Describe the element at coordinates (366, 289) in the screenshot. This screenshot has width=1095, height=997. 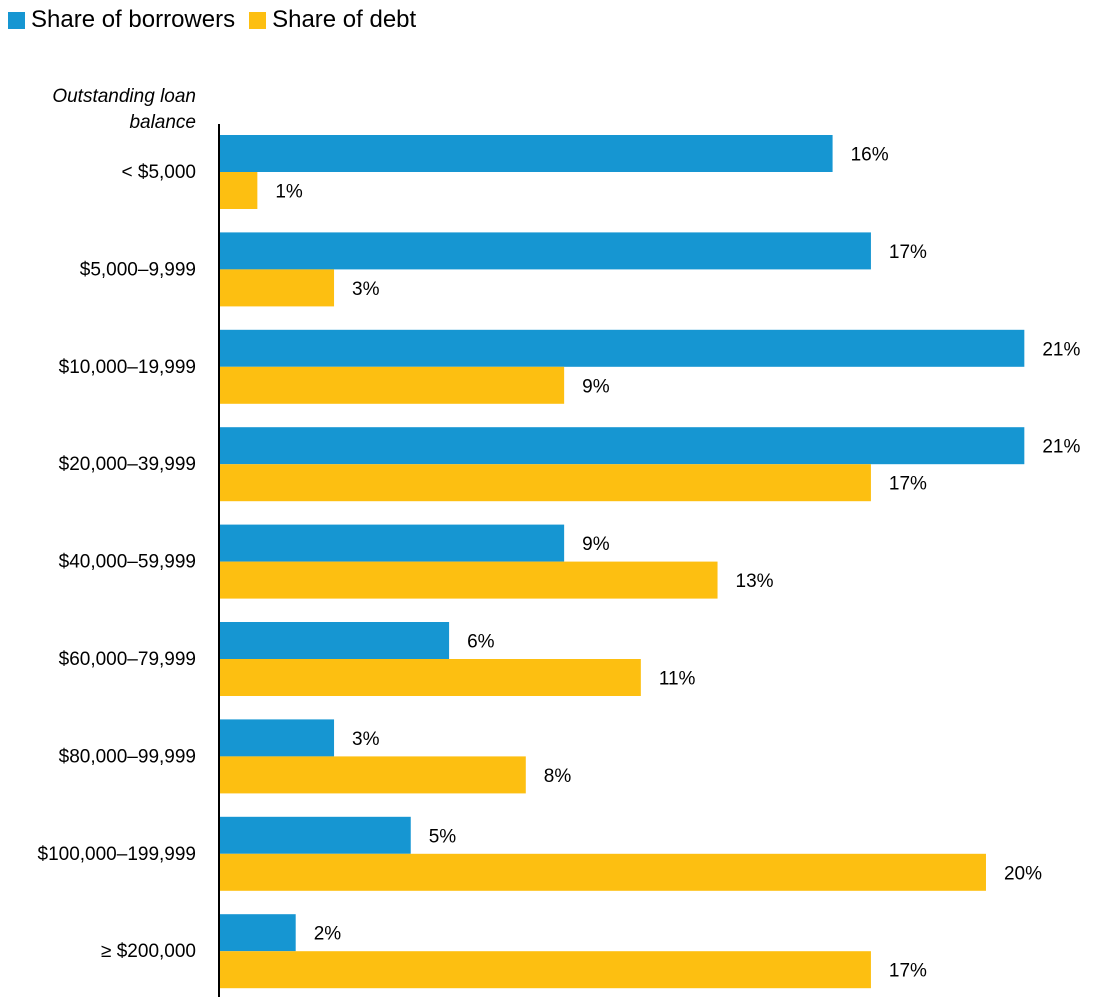
I see `value-label-debt: 3%` at that location.